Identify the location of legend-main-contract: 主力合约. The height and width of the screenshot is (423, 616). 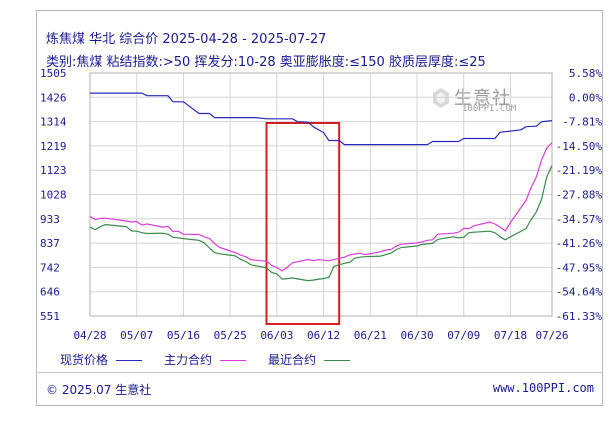
(205, 359).